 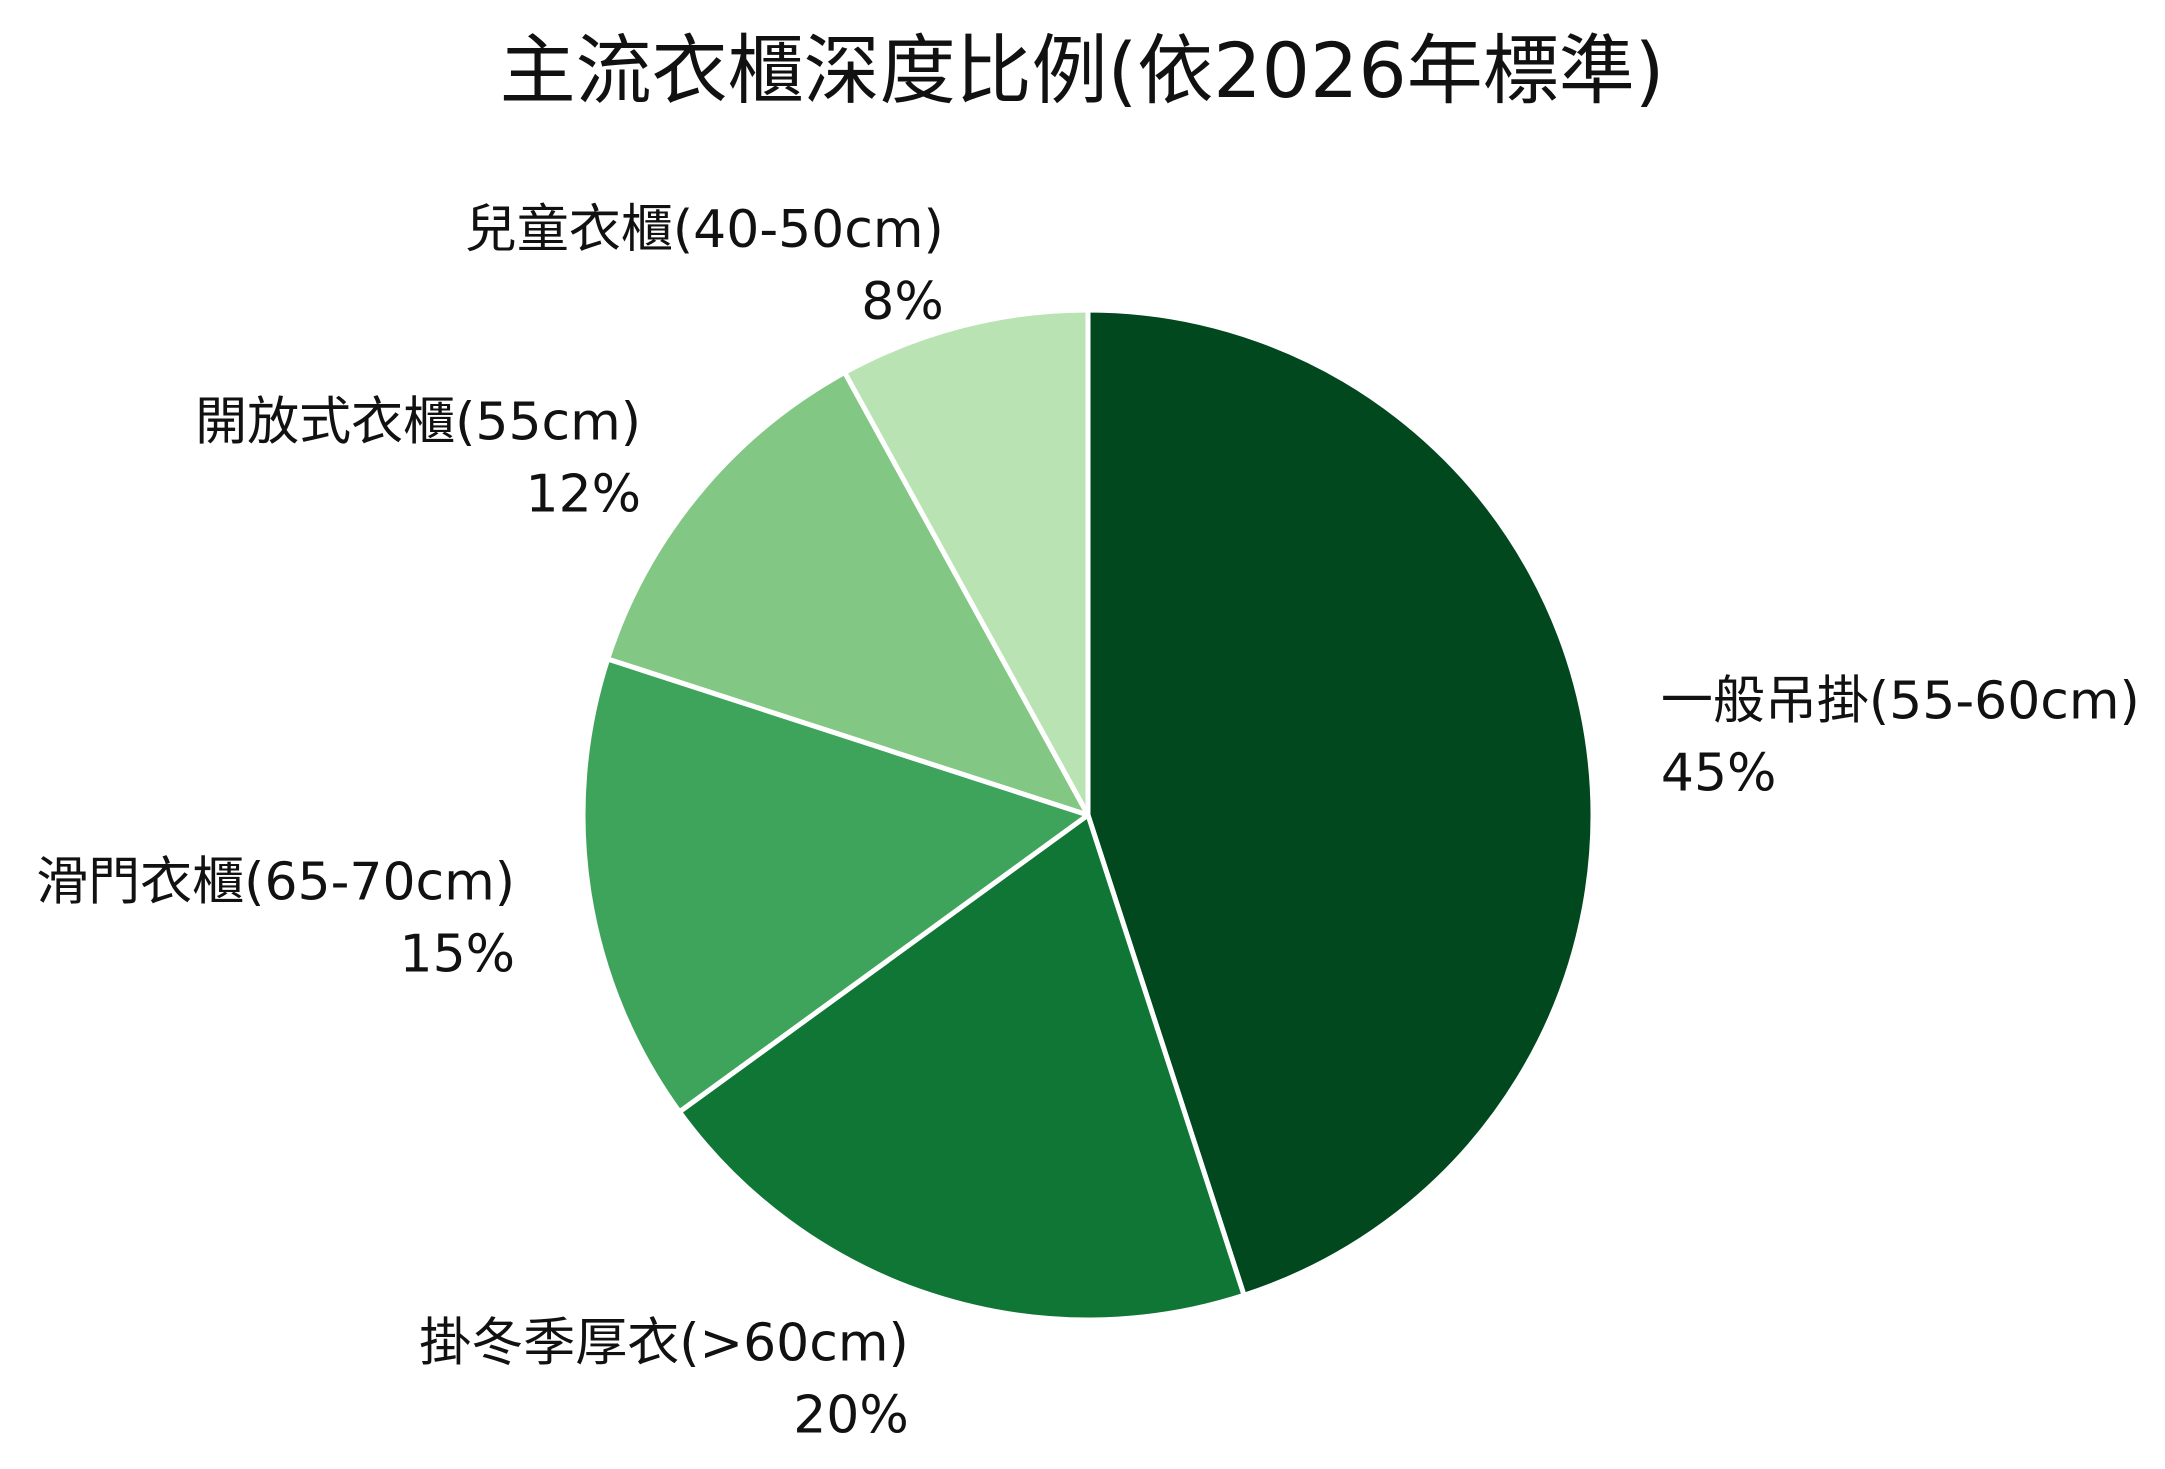 I want to click on chart-title: 主流衣櫃深度比例(依2026年標準), so click(x=1082, y=70).